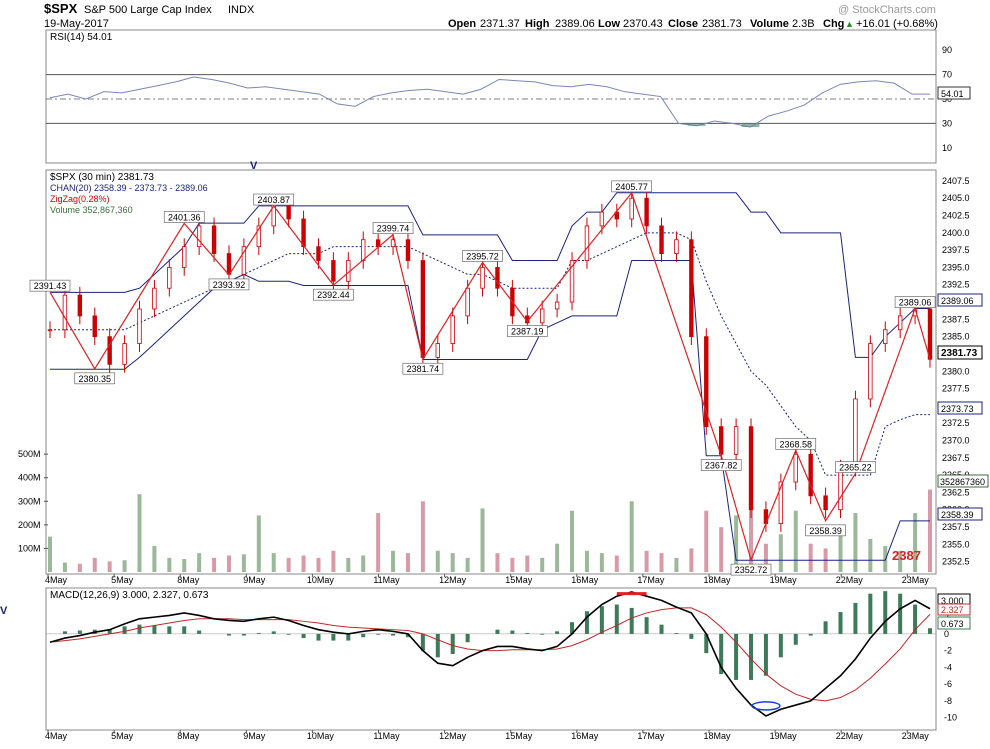 This screenshot has height=749, width=990. What do you see at coordinates (957, 301) in the screenshot?
I see `svg-text: 2389.06` at bounding box center [957, 301].